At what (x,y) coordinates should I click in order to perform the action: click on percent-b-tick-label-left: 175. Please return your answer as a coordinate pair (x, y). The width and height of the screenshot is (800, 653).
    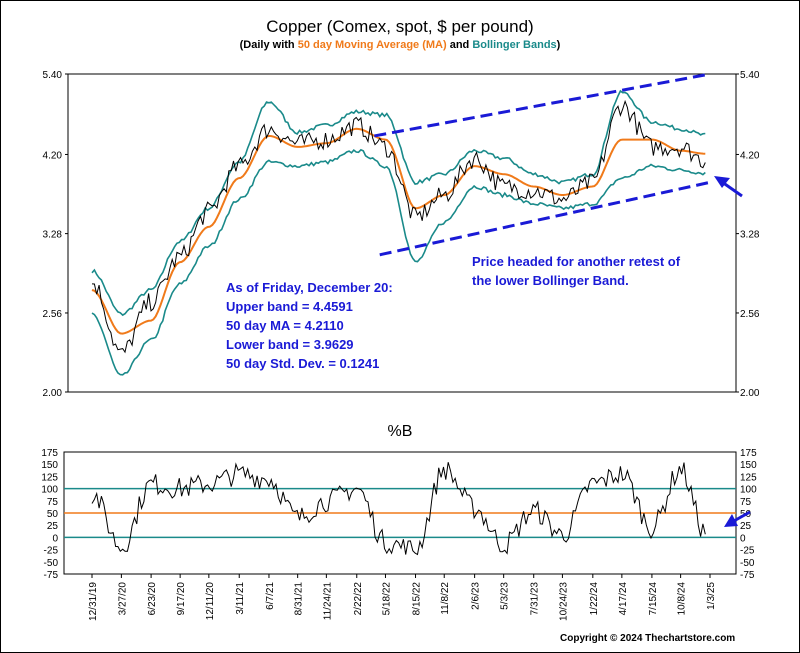
    Looking at the image, I should click on (49, 453).